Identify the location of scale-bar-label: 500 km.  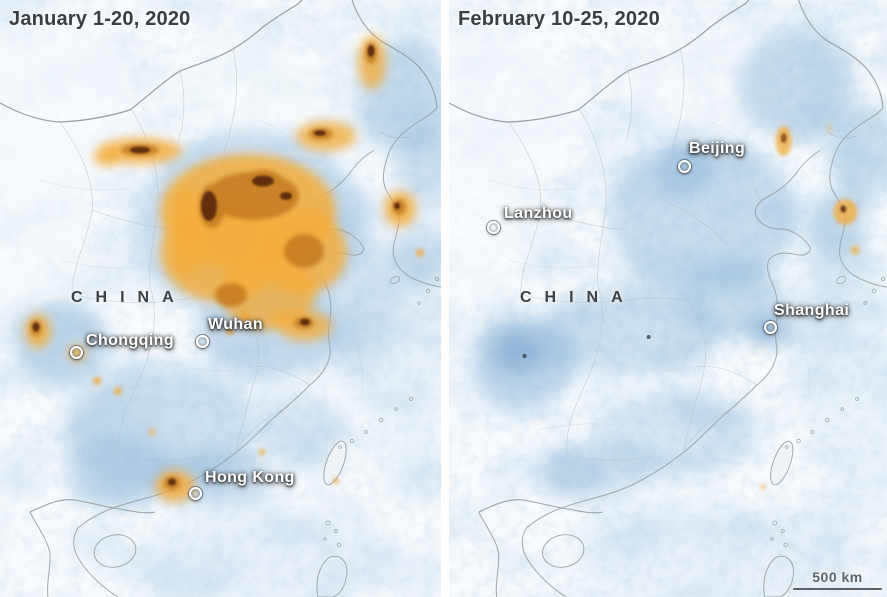
(837, 576).